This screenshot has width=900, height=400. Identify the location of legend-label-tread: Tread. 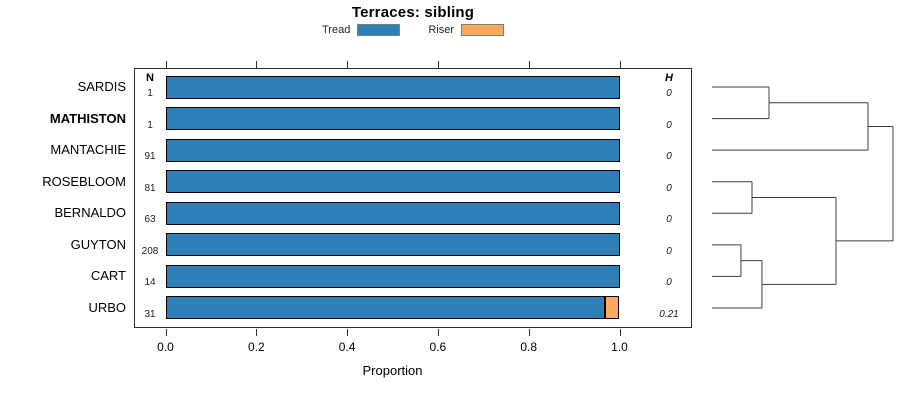
(336, 30).